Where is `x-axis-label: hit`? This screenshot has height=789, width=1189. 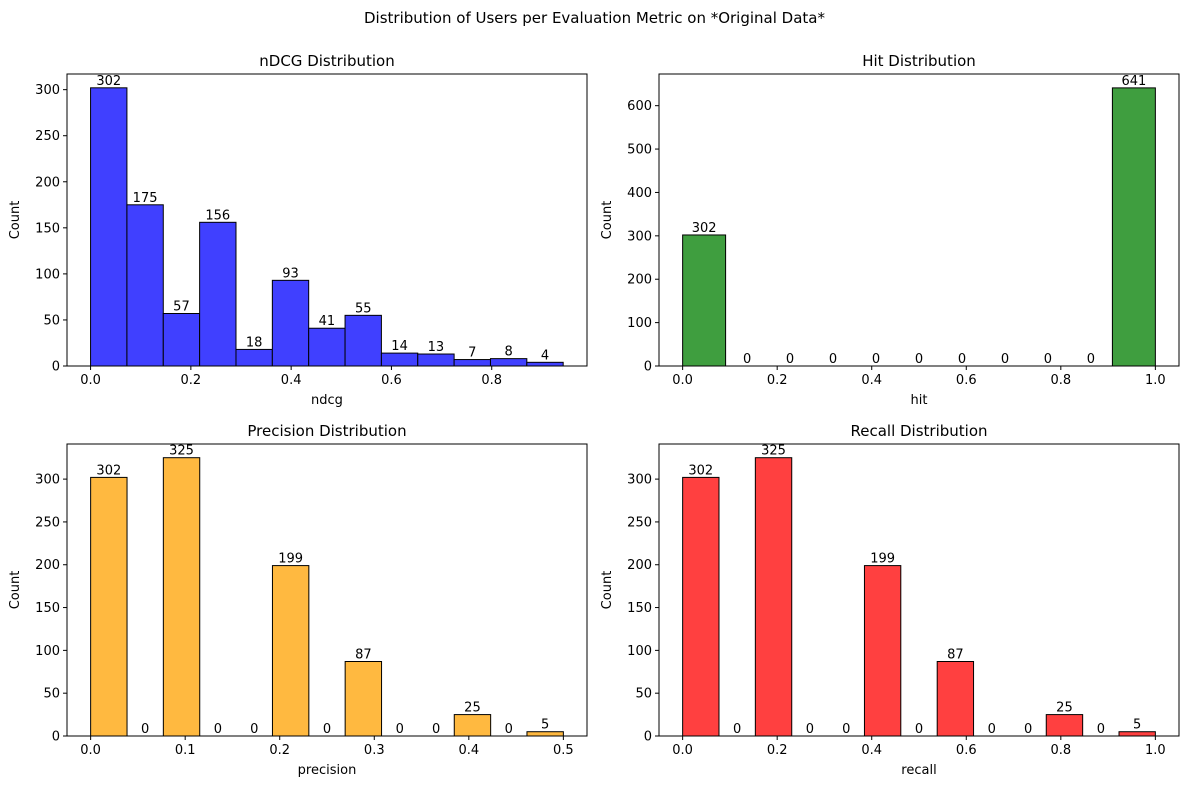 x-axis-label: hit is located at coordinates (919, 400).